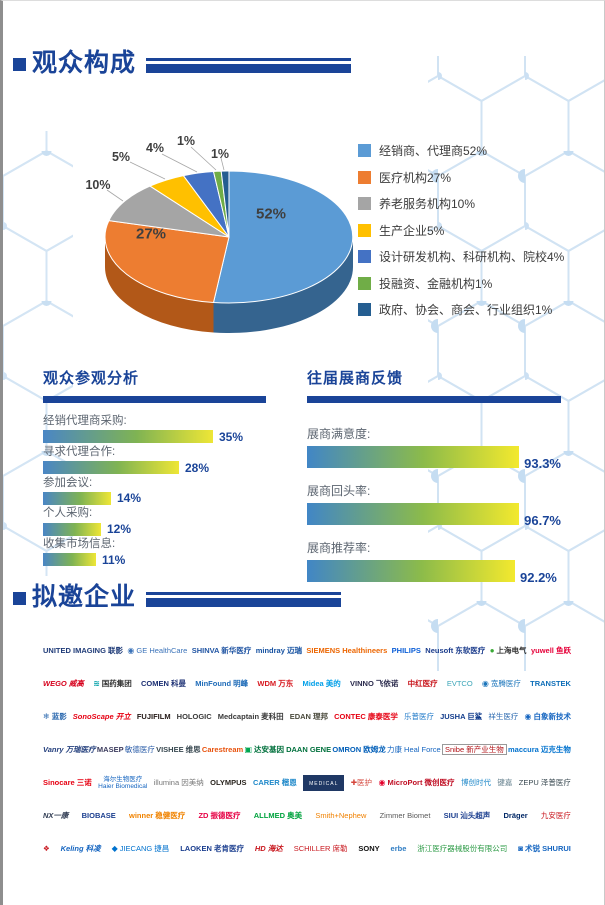 Image resolution: width=605 pixels, height=905 pixels. What do you see at coordinates (461, 203) in the screenshot?
I see `legend-item: 养老服务机构10%` at bounding box center [461, 203].